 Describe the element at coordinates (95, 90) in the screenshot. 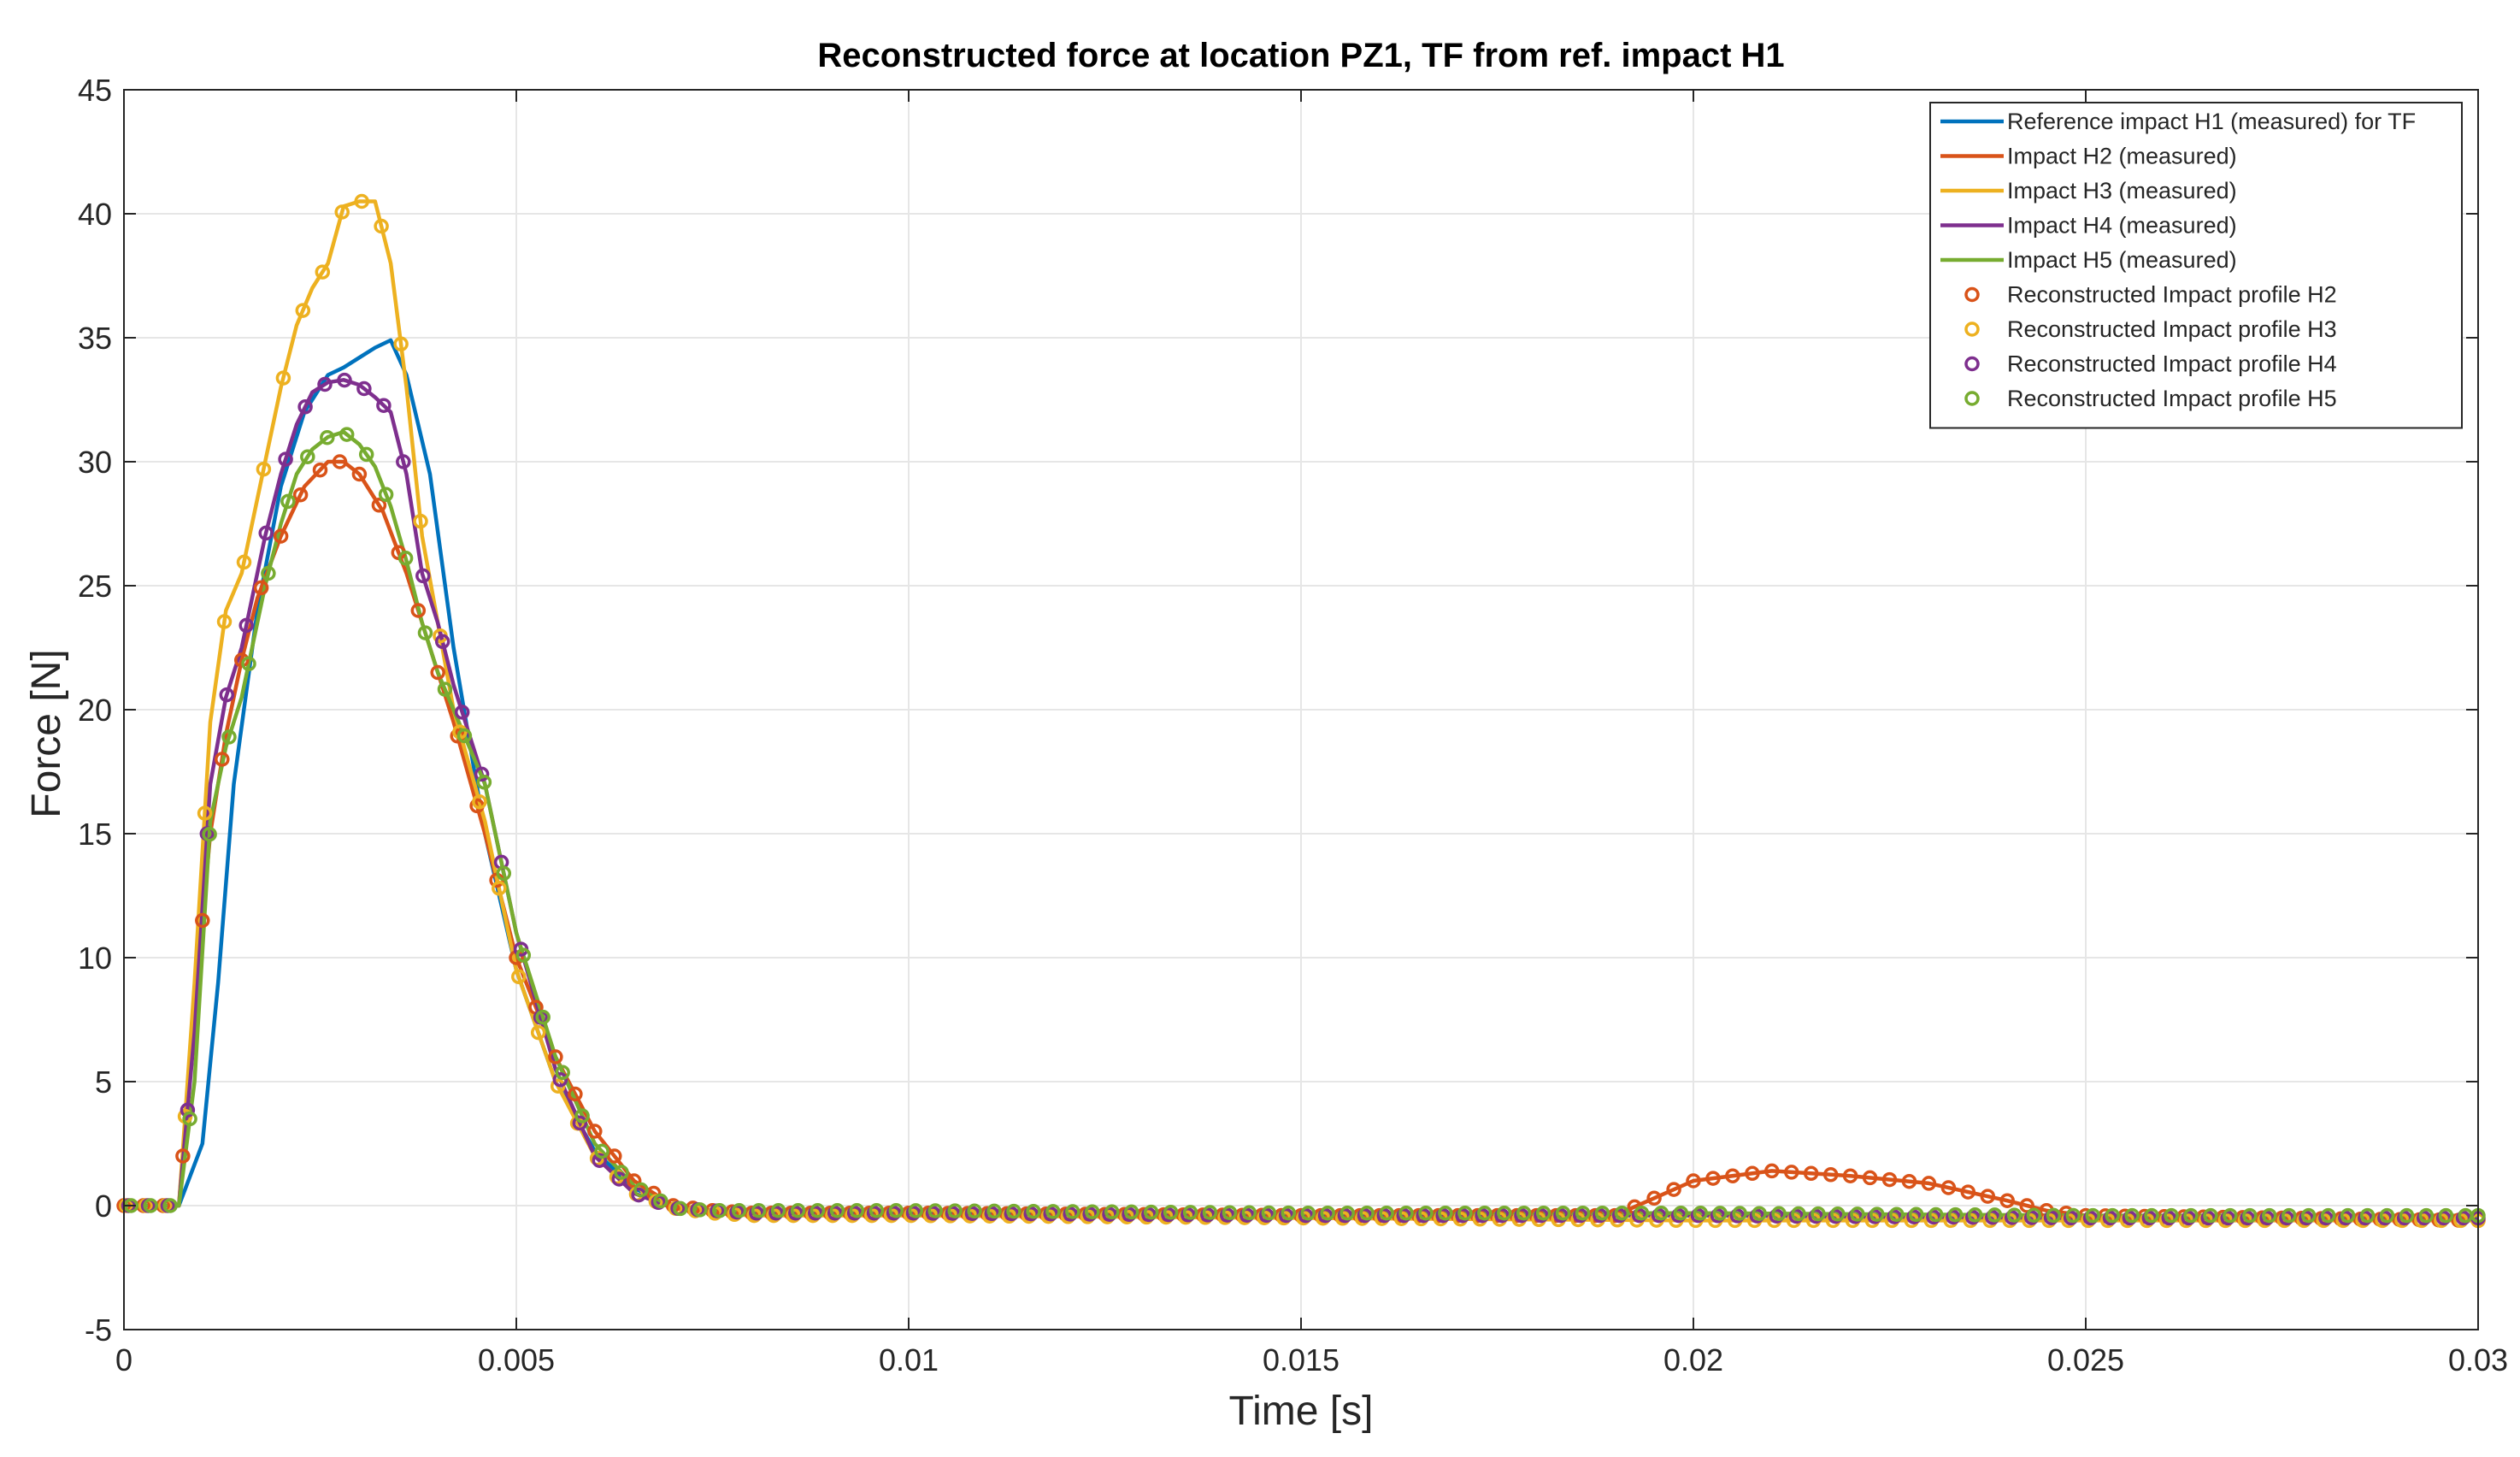

I see `y-tick-label: 45` at that location.